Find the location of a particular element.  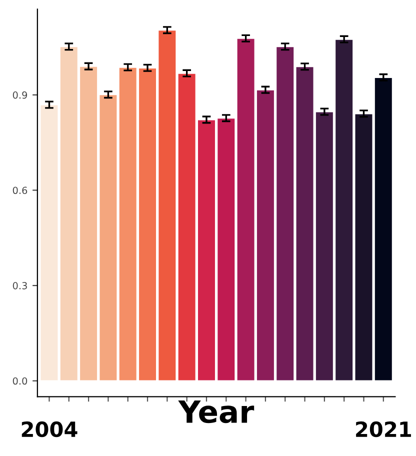

y-tick-label: 0.3 is located at coordinates (19, 286).